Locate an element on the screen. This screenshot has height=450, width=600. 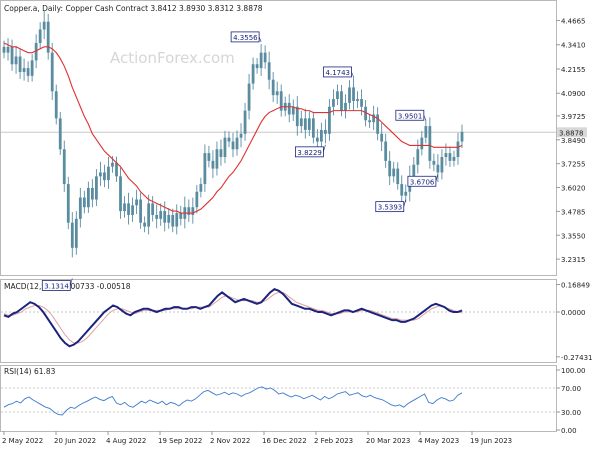
macd-main-line is located at coordinates (233, 318).